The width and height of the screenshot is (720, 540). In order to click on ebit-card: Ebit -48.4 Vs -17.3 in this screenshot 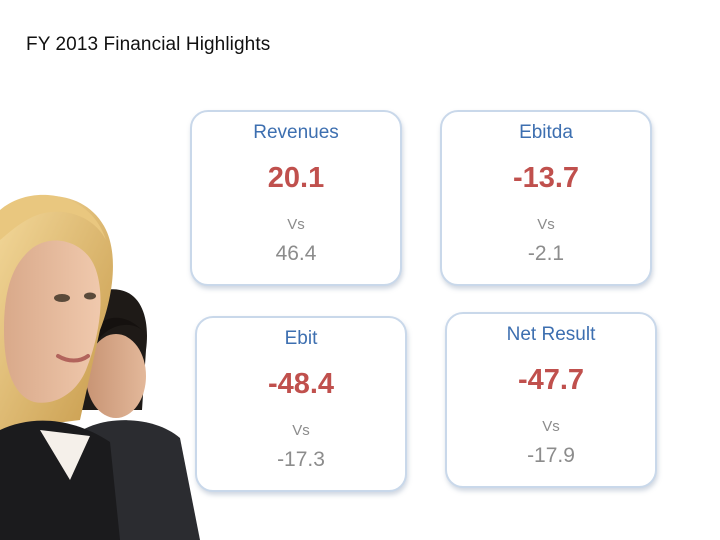, I will do `click(301, 404)`.